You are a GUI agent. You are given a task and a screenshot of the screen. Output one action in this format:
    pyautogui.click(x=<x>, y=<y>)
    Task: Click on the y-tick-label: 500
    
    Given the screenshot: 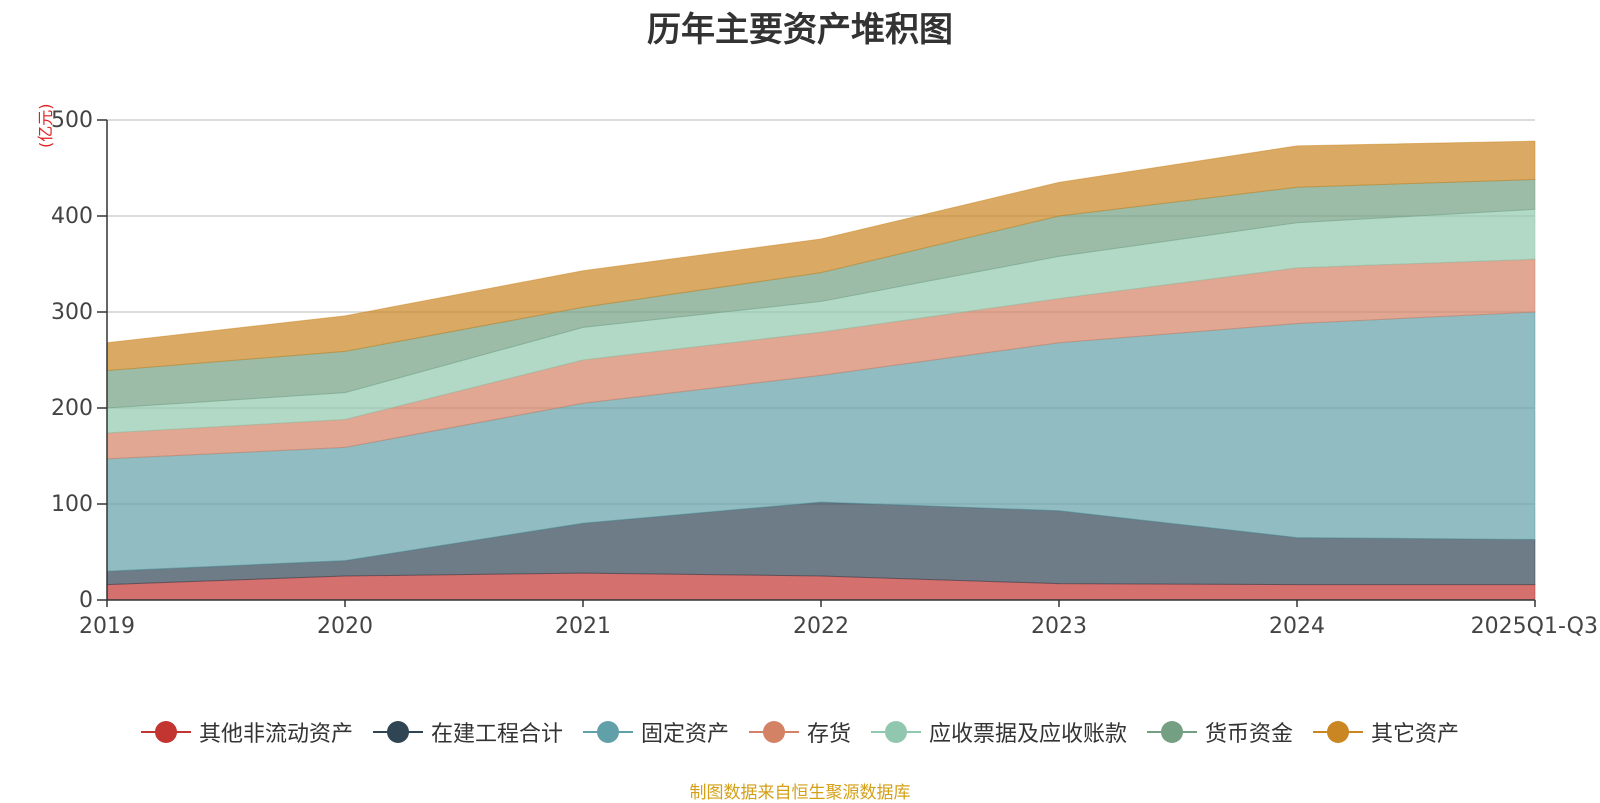 What is the action you would take?
    pyautogui.click(x=72, y=120)
    